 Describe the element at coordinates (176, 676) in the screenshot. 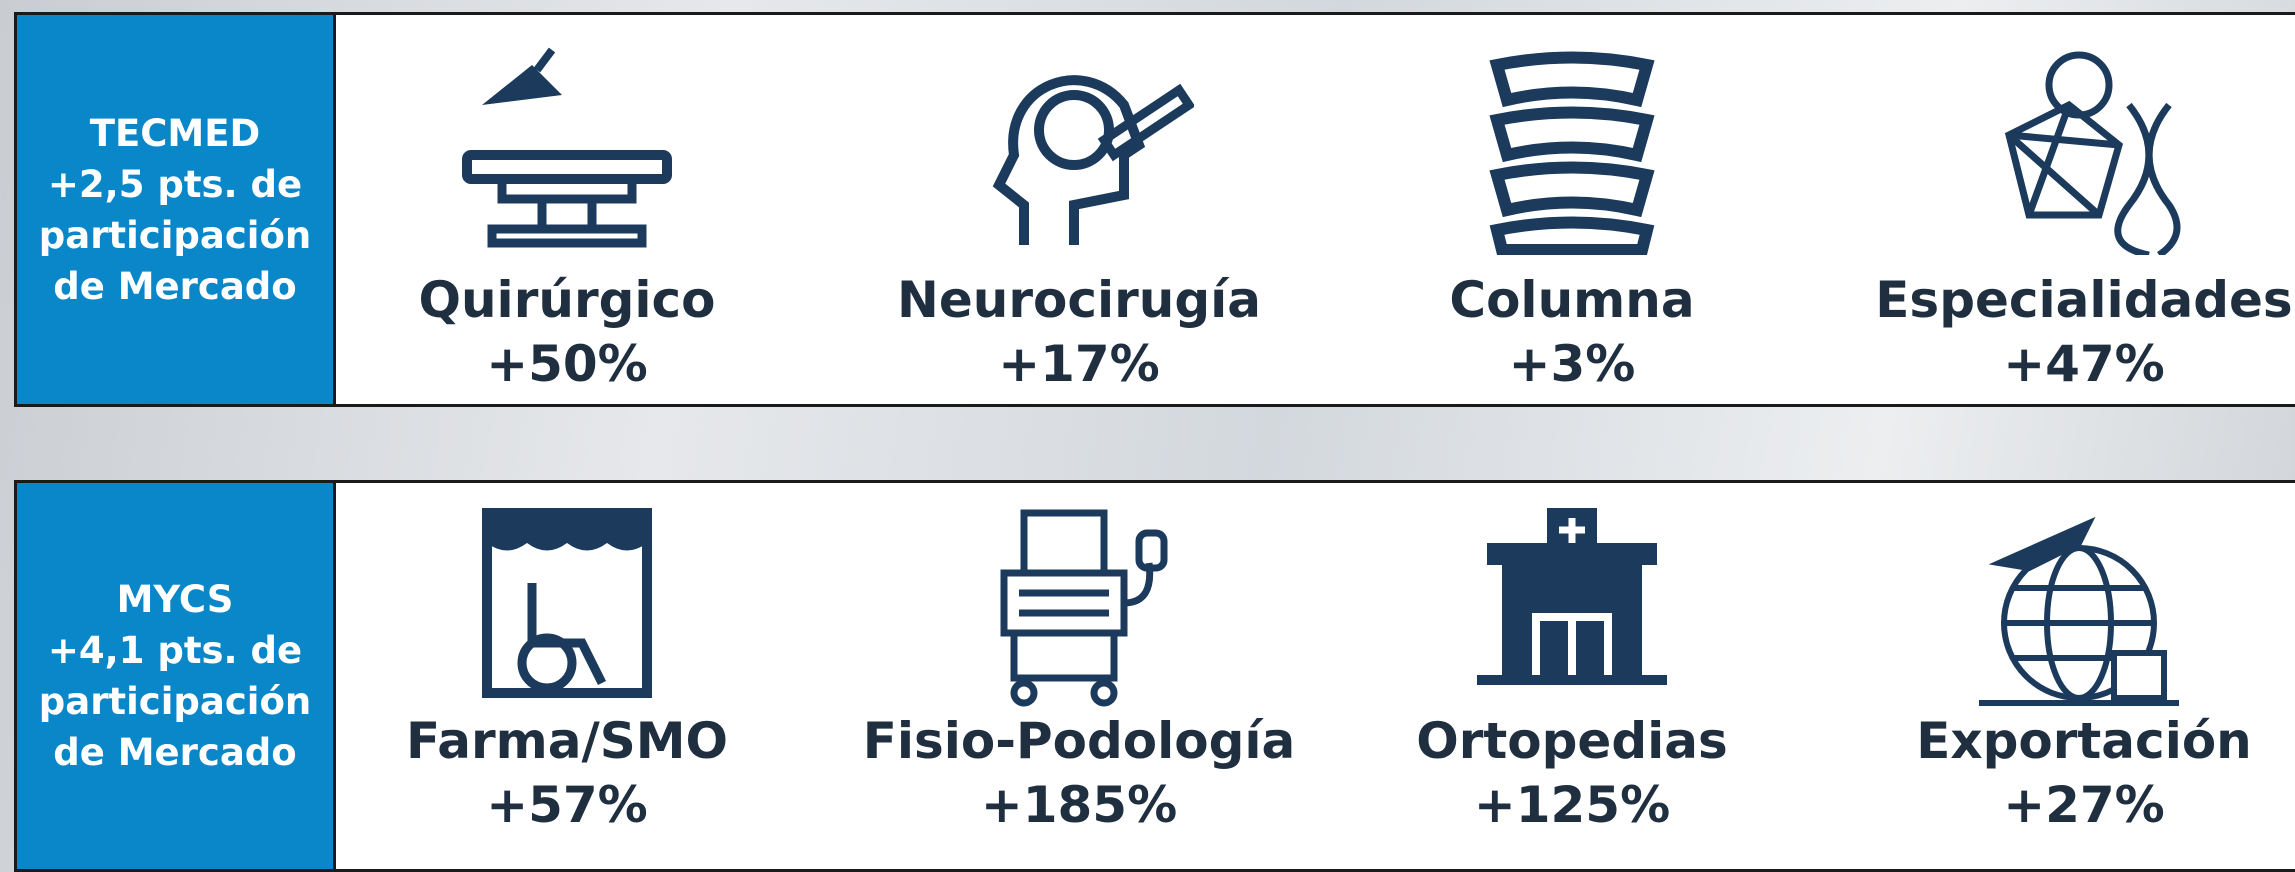

I see `heading-box: MYCS +4,1 pts. de participación de Mercado` at that location.